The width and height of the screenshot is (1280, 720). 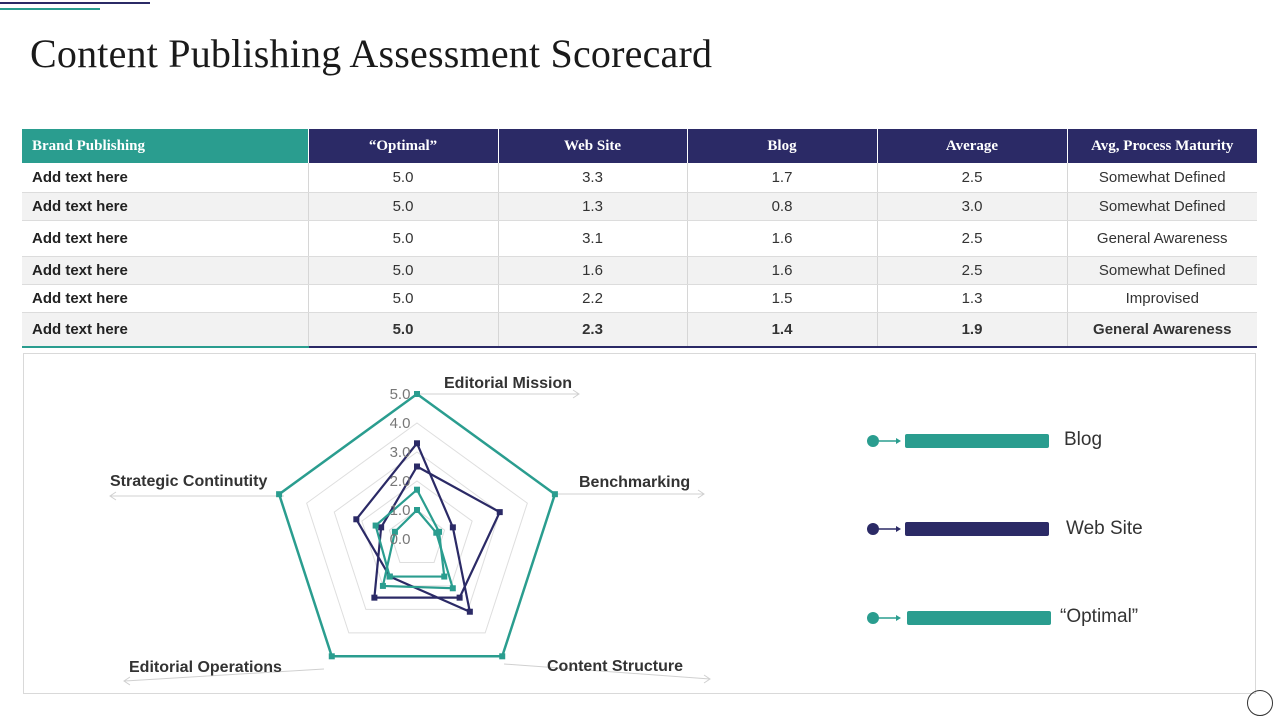 What do you see at coordinates (593, 206) in the screenshot?
I see `cell-web-site: 1.3` at bounding box center [593, 206].